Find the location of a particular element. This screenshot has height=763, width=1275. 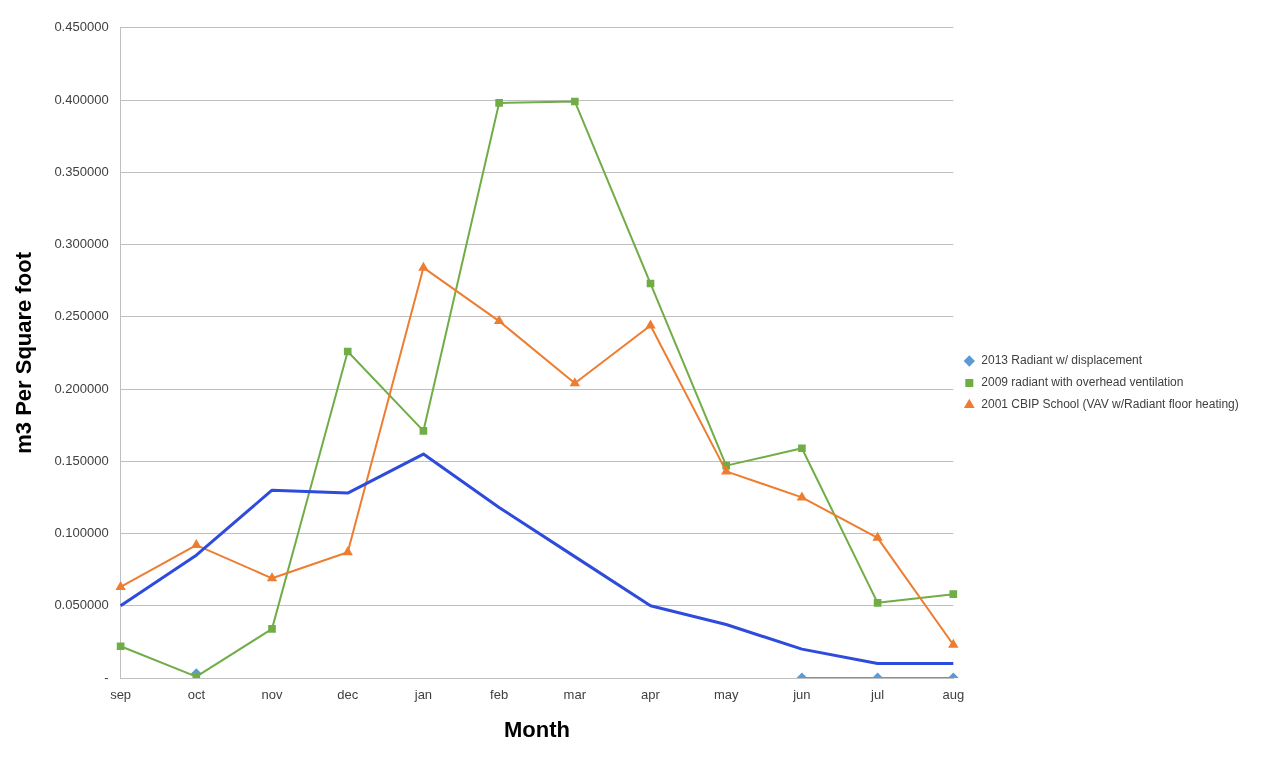

y-tick-label: - is located at coordinates (106, 677).